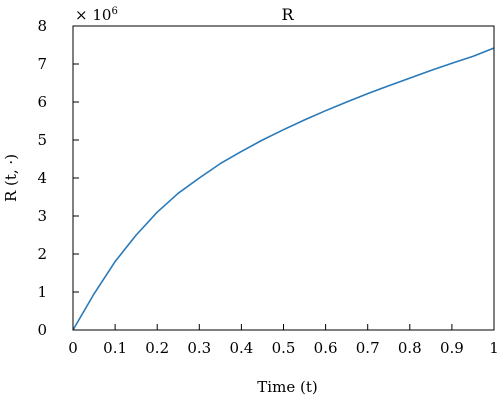  What do you see at coordinates (42, 292) in the screenshot?
I see `y-tick-label: 1` at bounding box center [42, 292].